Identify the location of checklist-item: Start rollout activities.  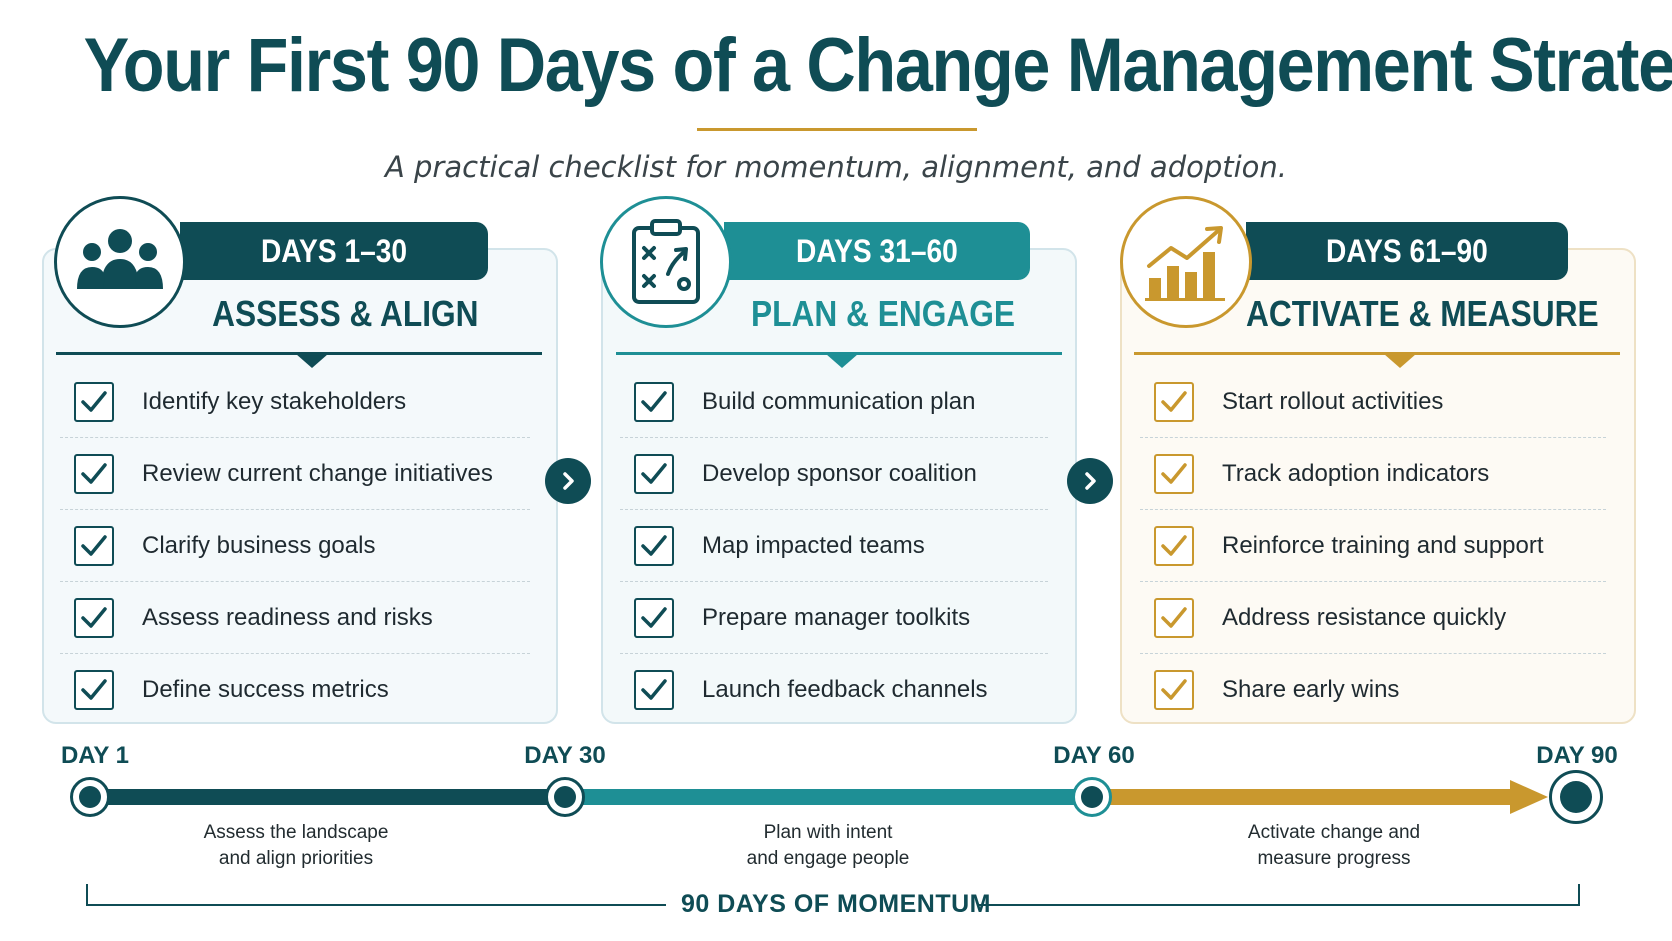
(1373, 402).